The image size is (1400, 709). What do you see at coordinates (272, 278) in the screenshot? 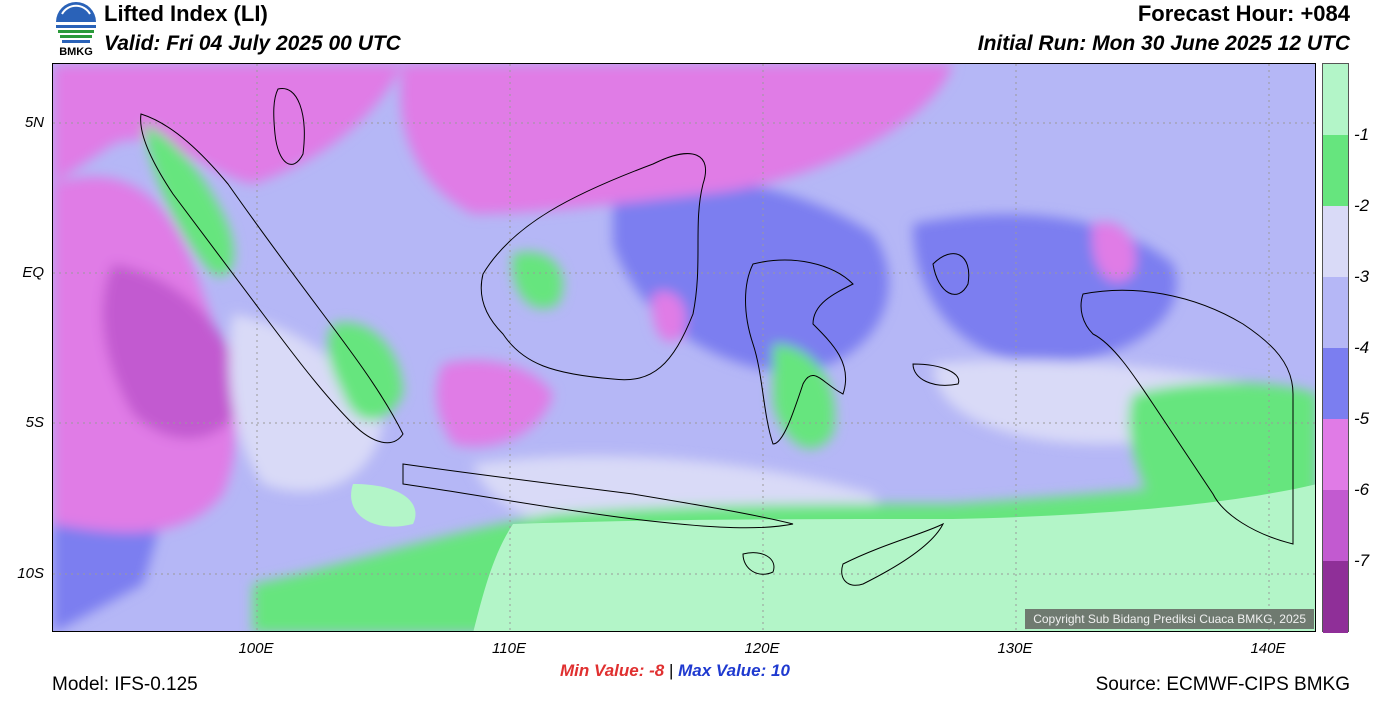
I see `sumatra-outline` at bounding box center [272, 278].